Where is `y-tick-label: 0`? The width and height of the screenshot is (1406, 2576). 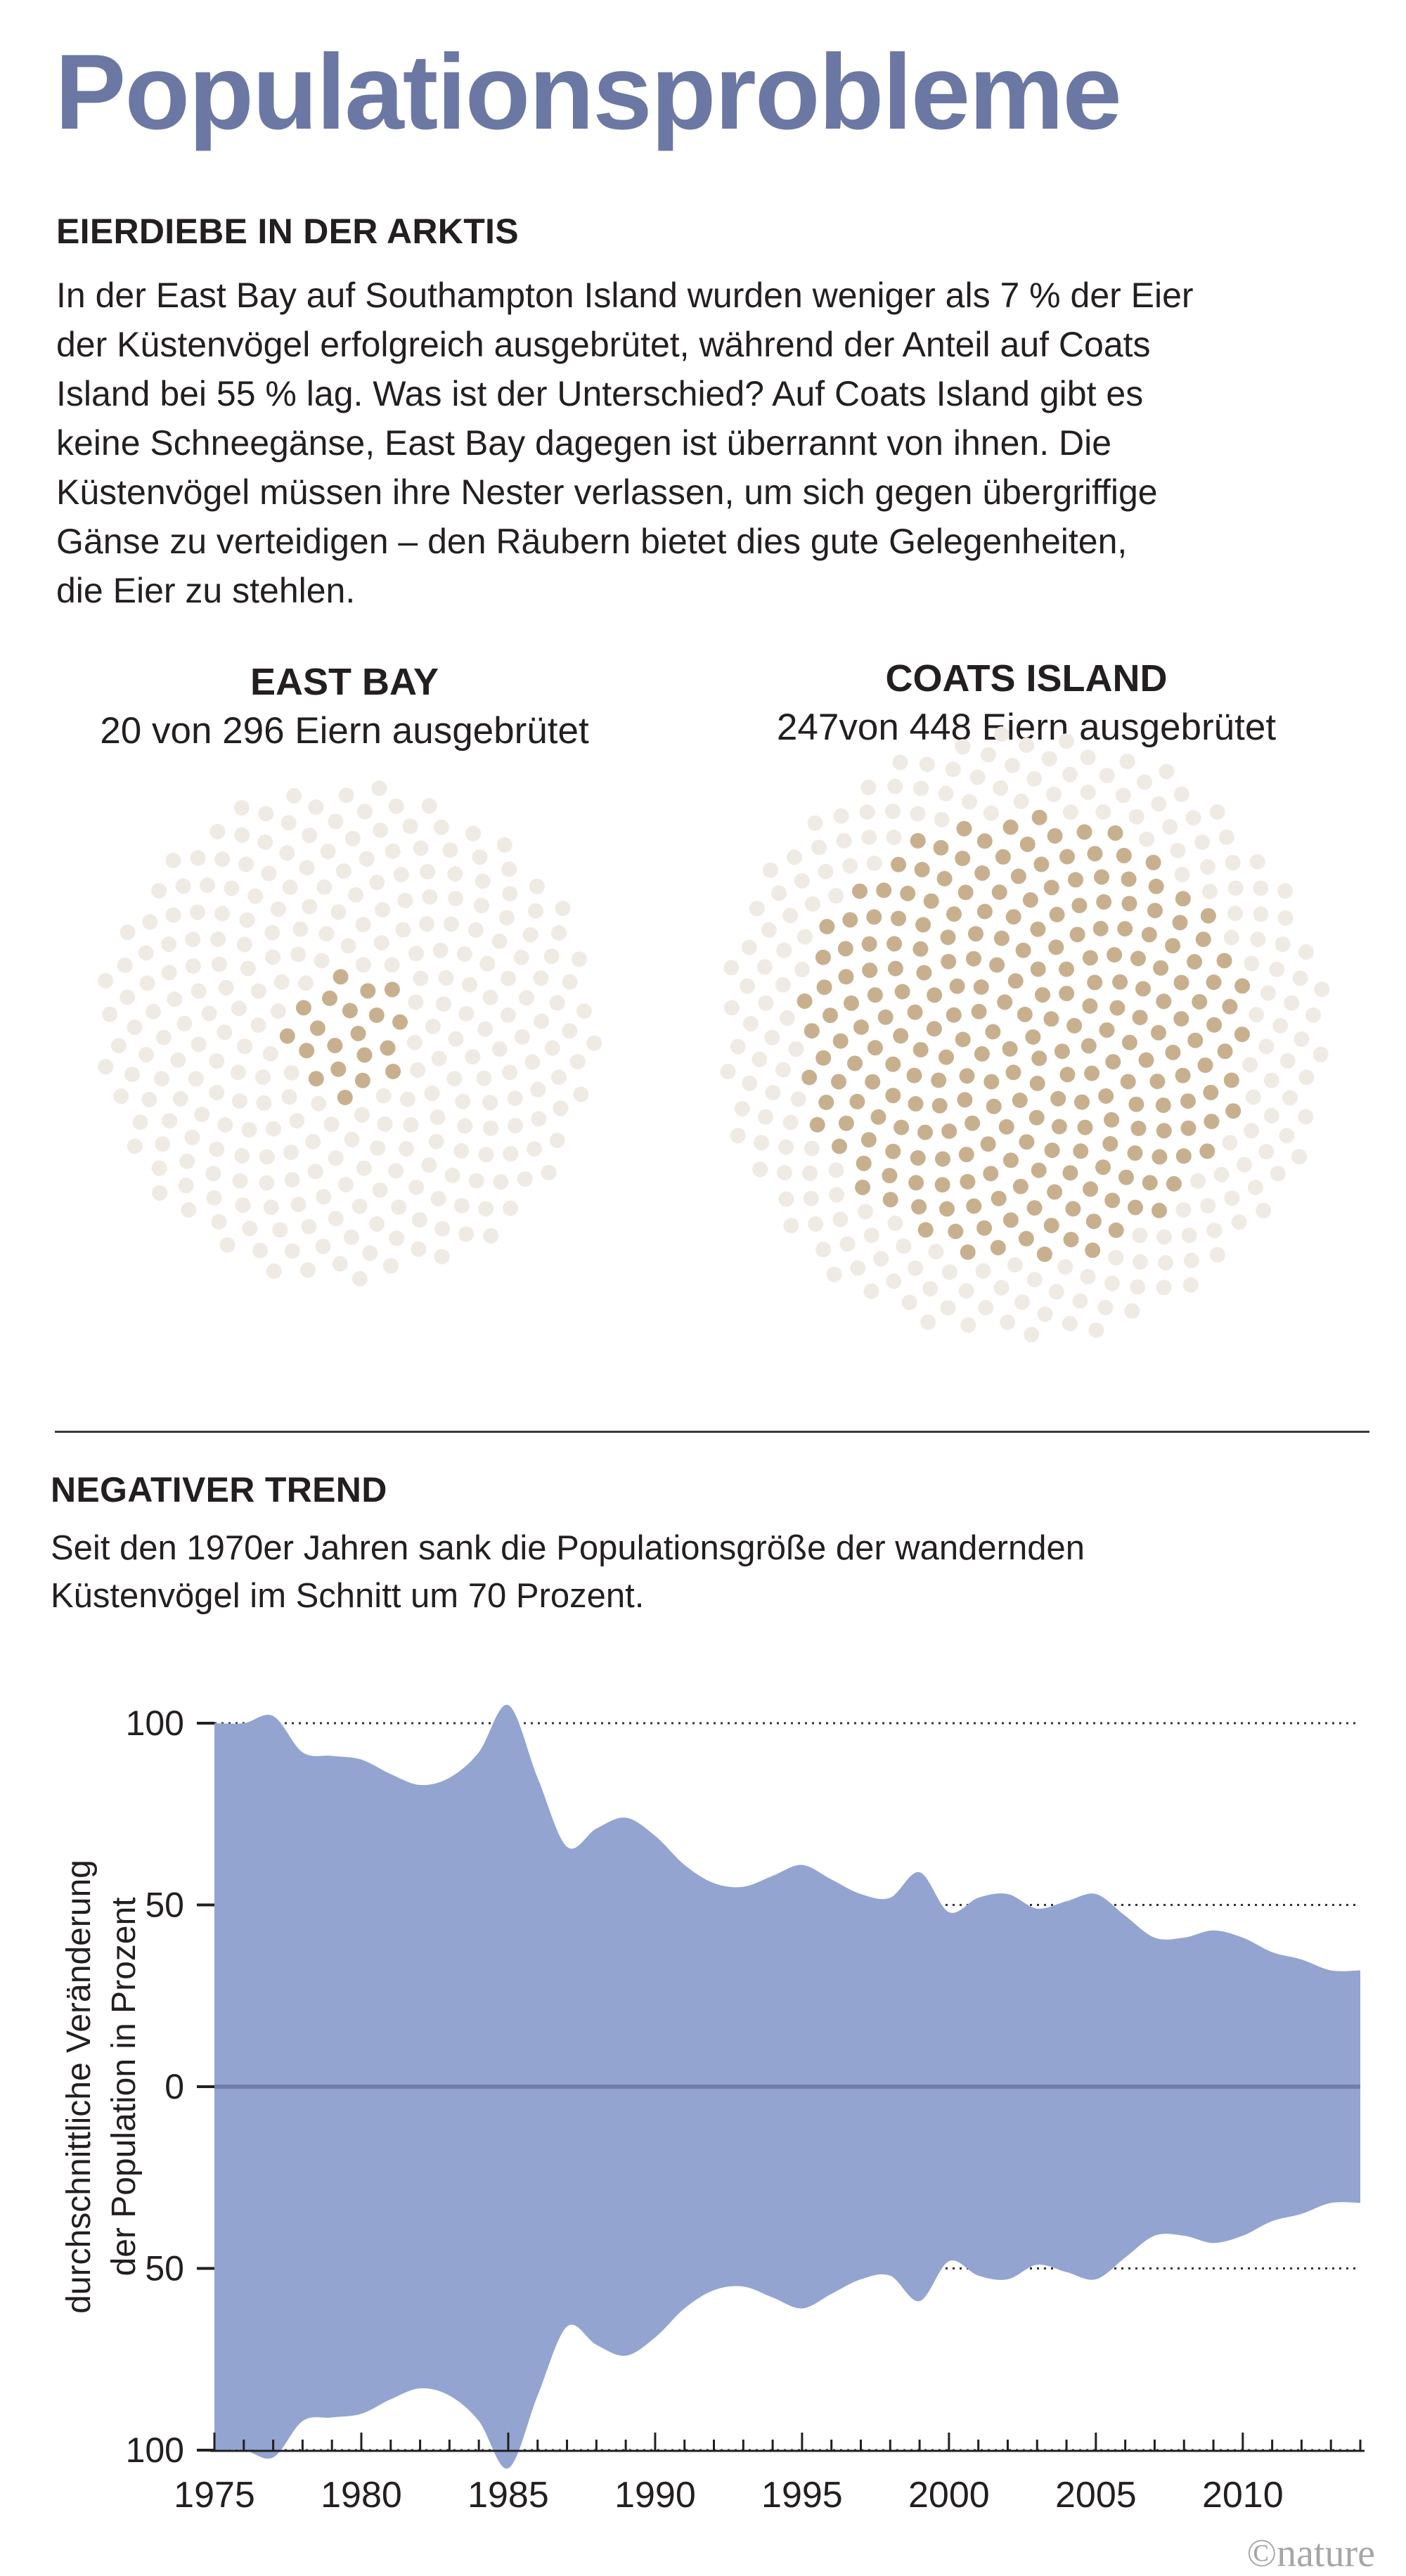
y-tick-label: 0 is located at coordinates (174, 2086).